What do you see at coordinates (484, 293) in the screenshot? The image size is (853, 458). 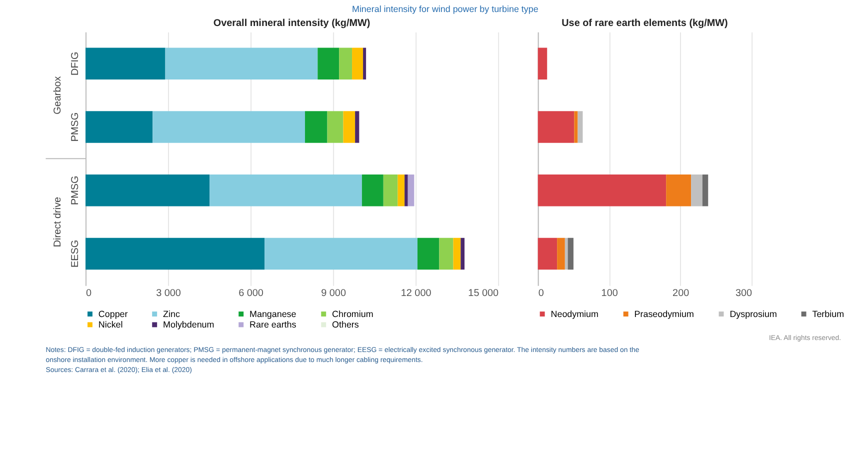 I see `x-tick-label: 15 000` at bounding box center [484, 293].